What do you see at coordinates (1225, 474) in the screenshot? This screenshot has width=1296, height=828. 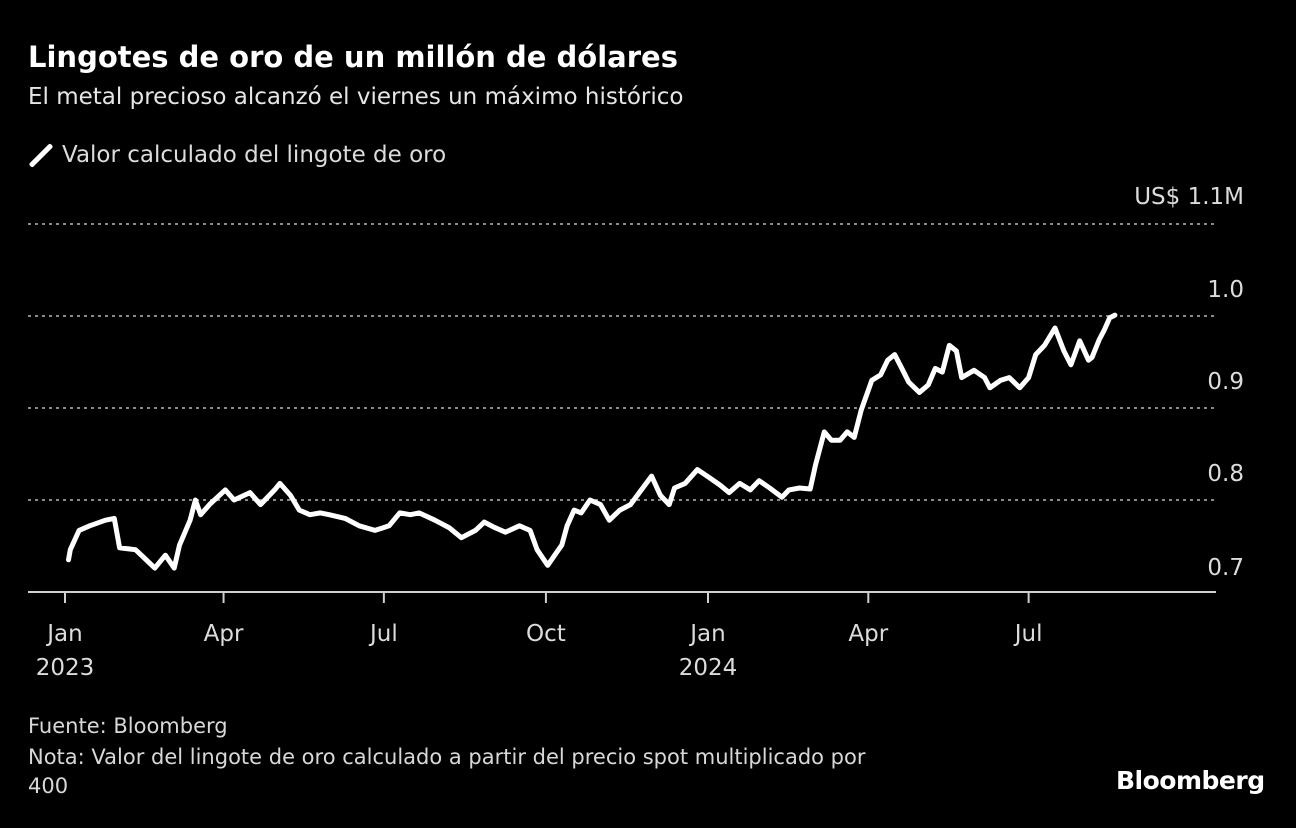 I see `y-tick-label: 0.8` at bounding box center [1225, 474].